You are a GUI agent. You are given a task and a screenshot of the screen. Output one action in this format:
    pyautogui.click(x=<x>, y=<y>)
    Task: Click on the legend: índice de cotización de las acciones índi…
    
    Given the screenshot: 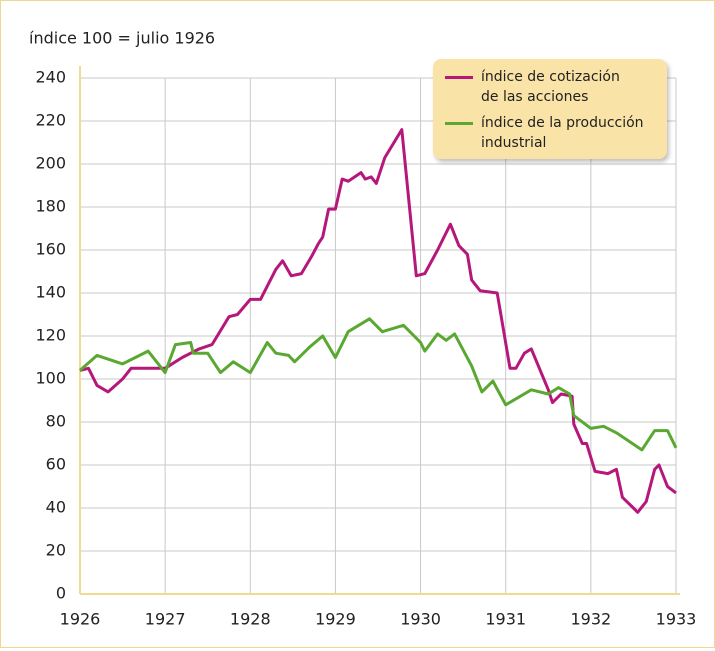 What is the action you would take?
    pyautogui.click(x=550, y=109)
    